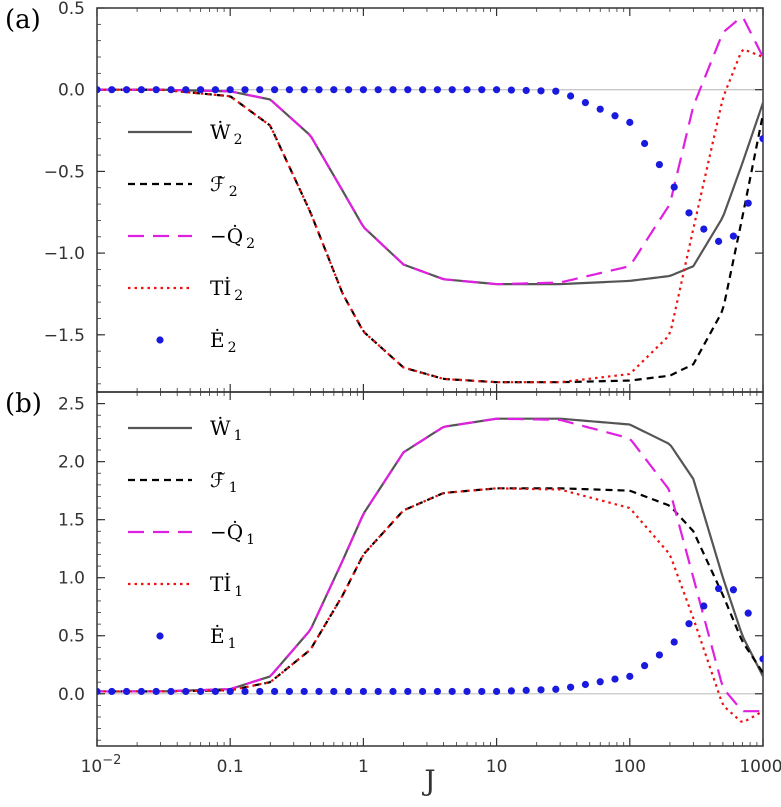 The image size is (781, 807). Describe the element at coordinates (71, 405) in the screenshot. I see `y-tick-label: 2.5` at that location.